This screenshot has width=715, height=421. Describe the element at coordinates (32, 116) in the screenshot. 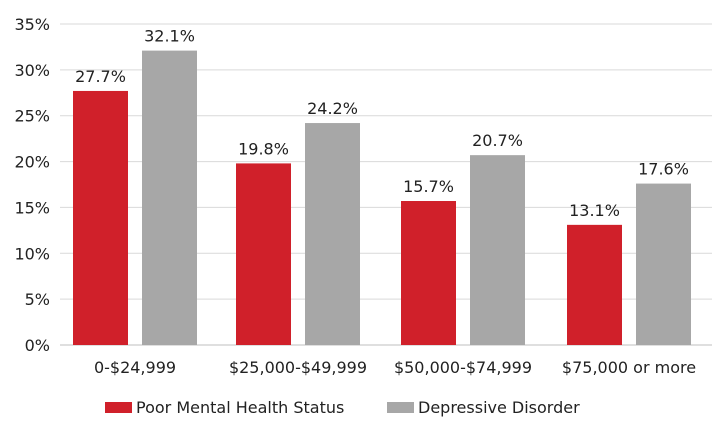

I see `y-tick-label: 25%` at that location.